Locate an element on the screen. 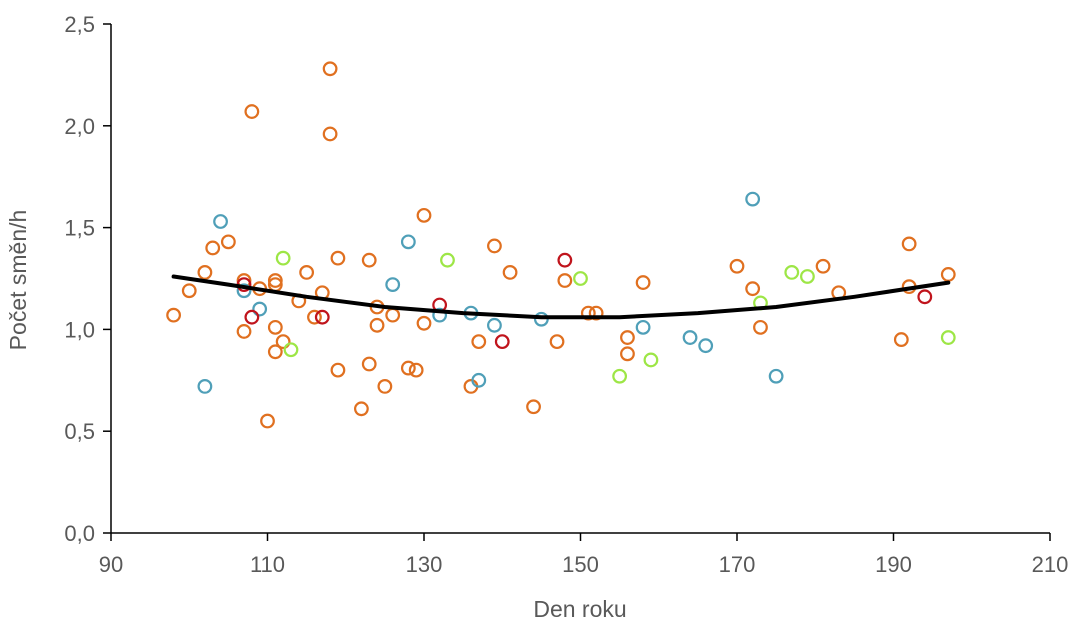  y-tick-label: 1,0 is located at coordinates (79, 329).